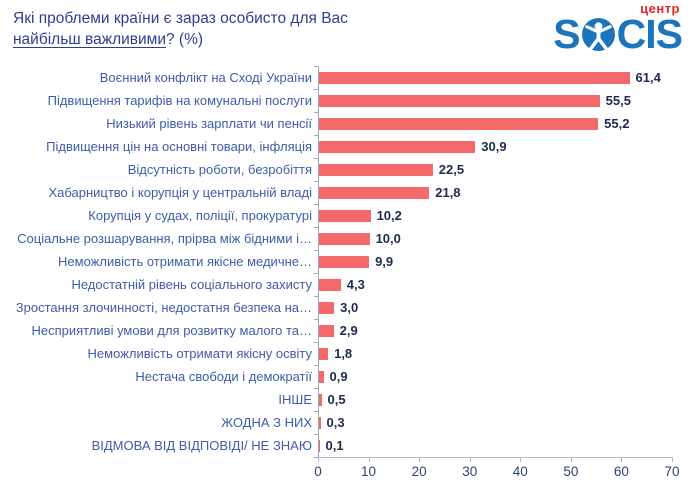 This screenshot has width=690, height=486. What do you see at coordinates (617, 123) in the screenshot?
I see `value-label: 55,2` at bounding box center [617, 123].